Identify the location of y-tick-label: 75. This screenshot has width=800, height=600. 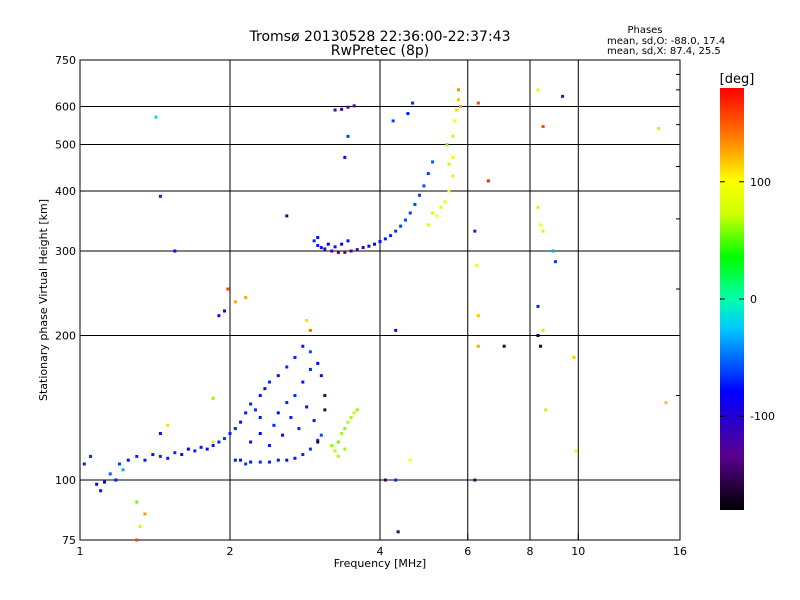
(69, 540).